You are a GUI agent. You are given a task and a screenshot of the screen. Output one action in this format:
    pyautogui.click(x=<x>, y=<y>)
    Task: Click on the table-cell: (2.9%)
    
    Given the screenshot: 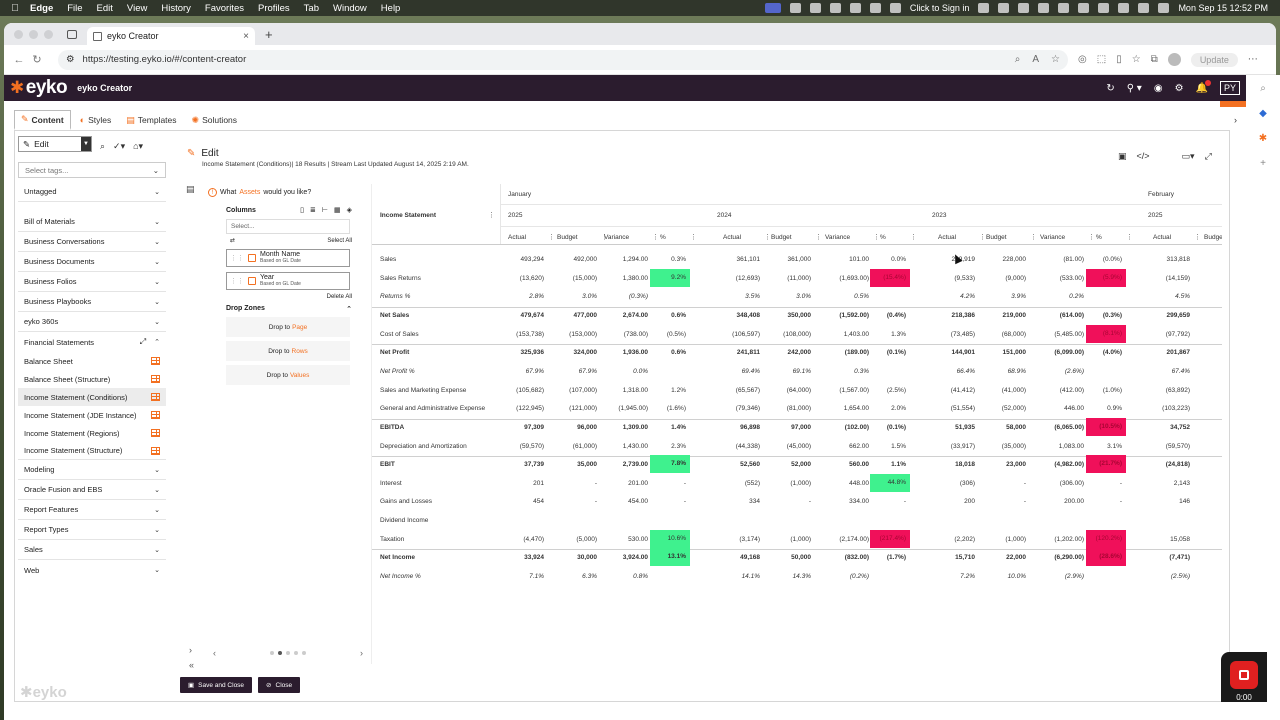 What is the action you would take?
    pyautogui.click(x=1074, y=577)
    